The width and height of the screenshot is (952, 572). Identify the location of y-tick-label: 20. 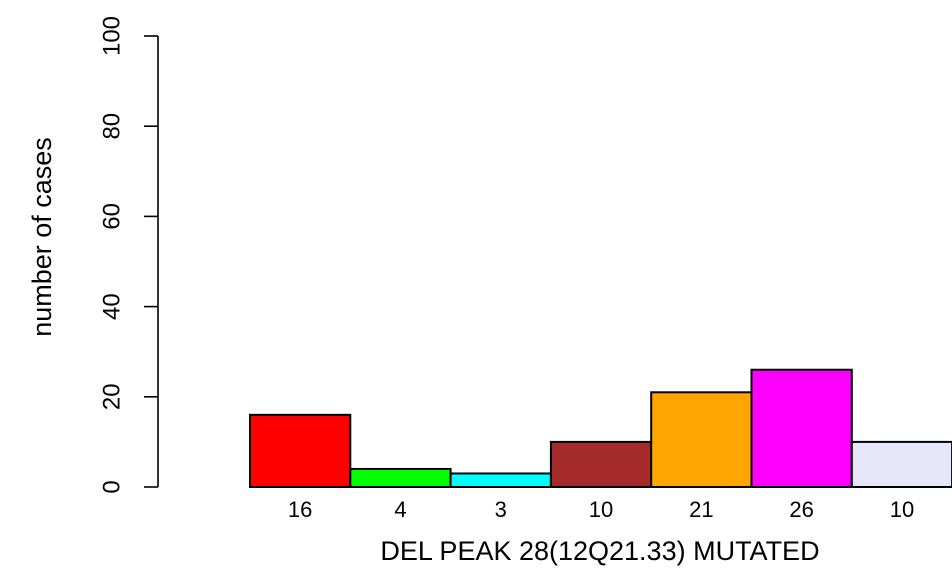
(112, 396).